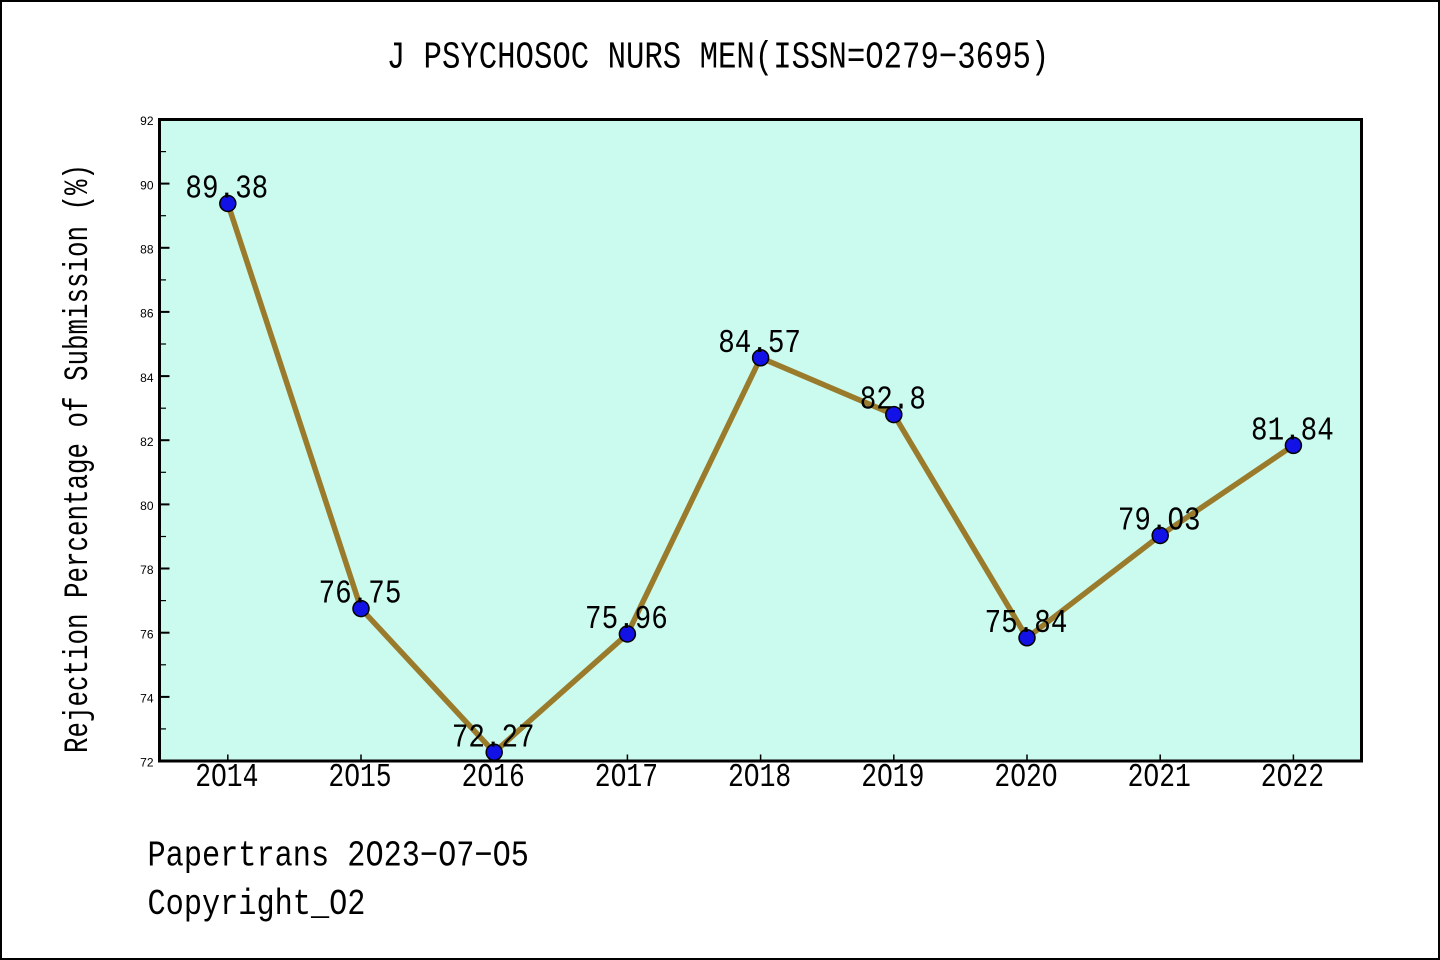  Describe the element at coordinates (79, 458) in the screenshot. I see `svg-text:Rejection Percentage of Submis: Rejection Percentage of Submission (%)` at that location.